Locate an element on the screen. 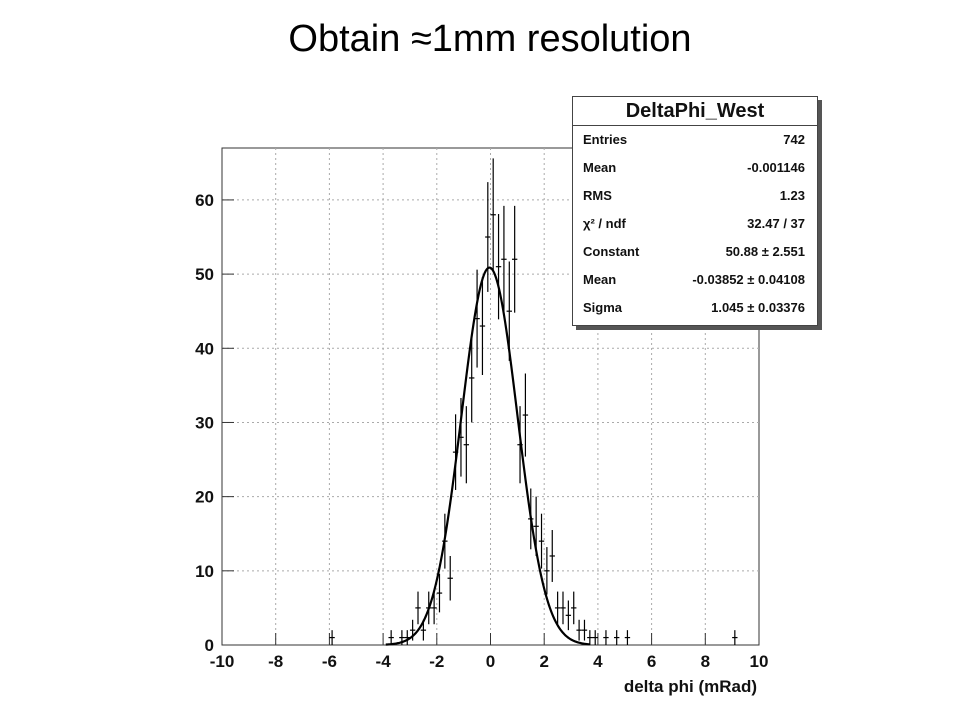 The width and height of the screenshot is (960, 720). stat-value: 742 is located at coordinates (794, 139).